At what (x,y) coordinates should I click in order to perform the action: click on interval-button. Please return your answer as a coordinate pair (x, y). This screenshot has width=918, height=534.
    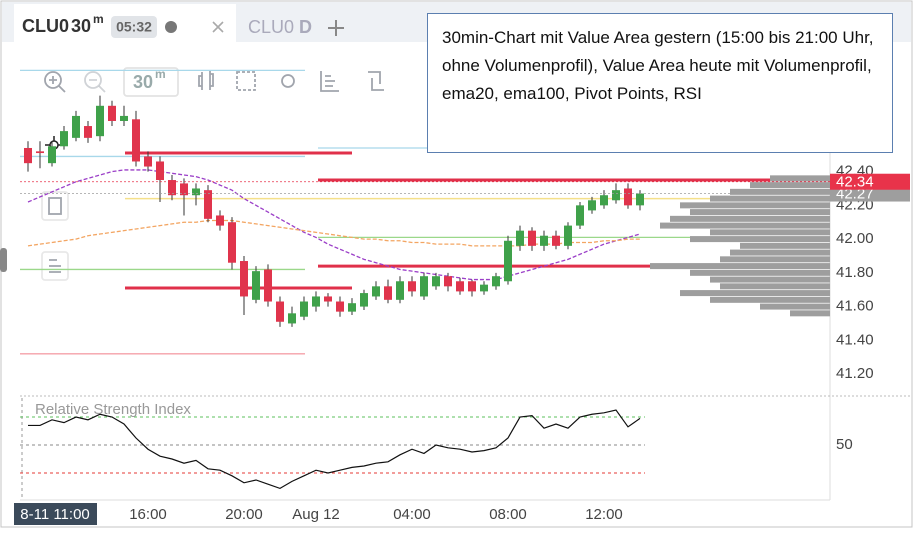
    Looking at the image, I should click on (151, 82).